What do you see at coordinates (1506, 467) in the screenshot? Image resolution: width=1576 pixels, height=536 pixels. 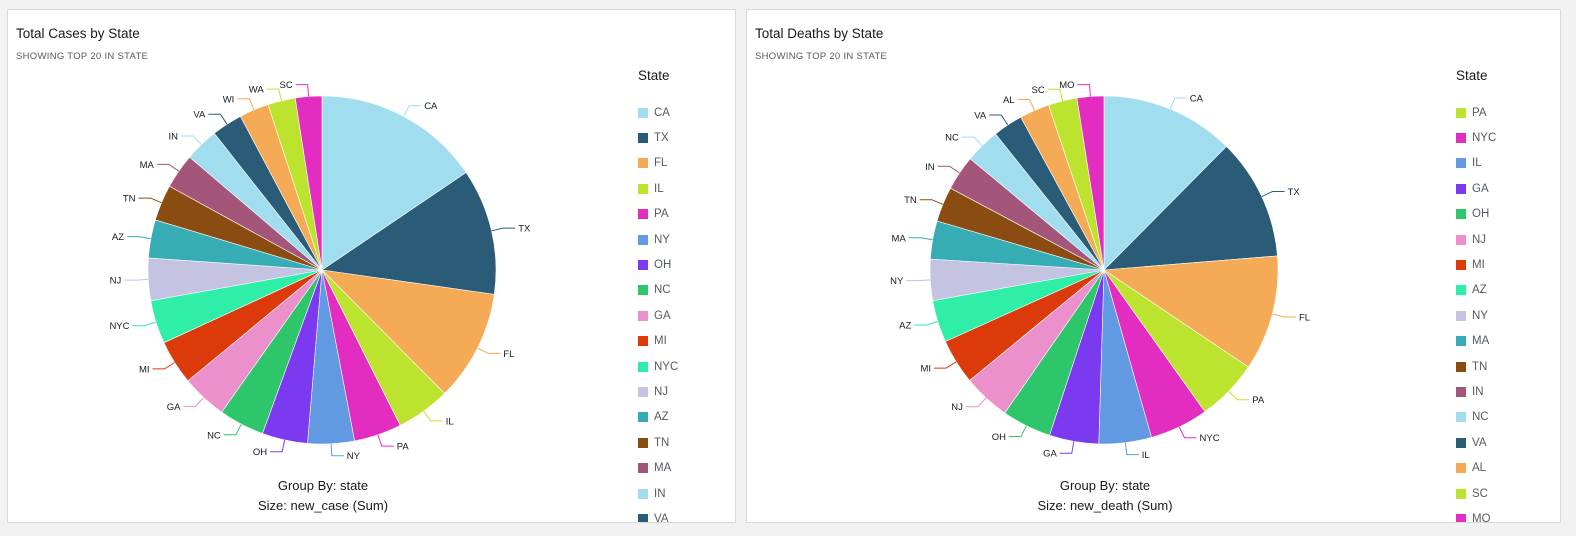 I see `legend-item: AL` at bounding box center [1506, 467].